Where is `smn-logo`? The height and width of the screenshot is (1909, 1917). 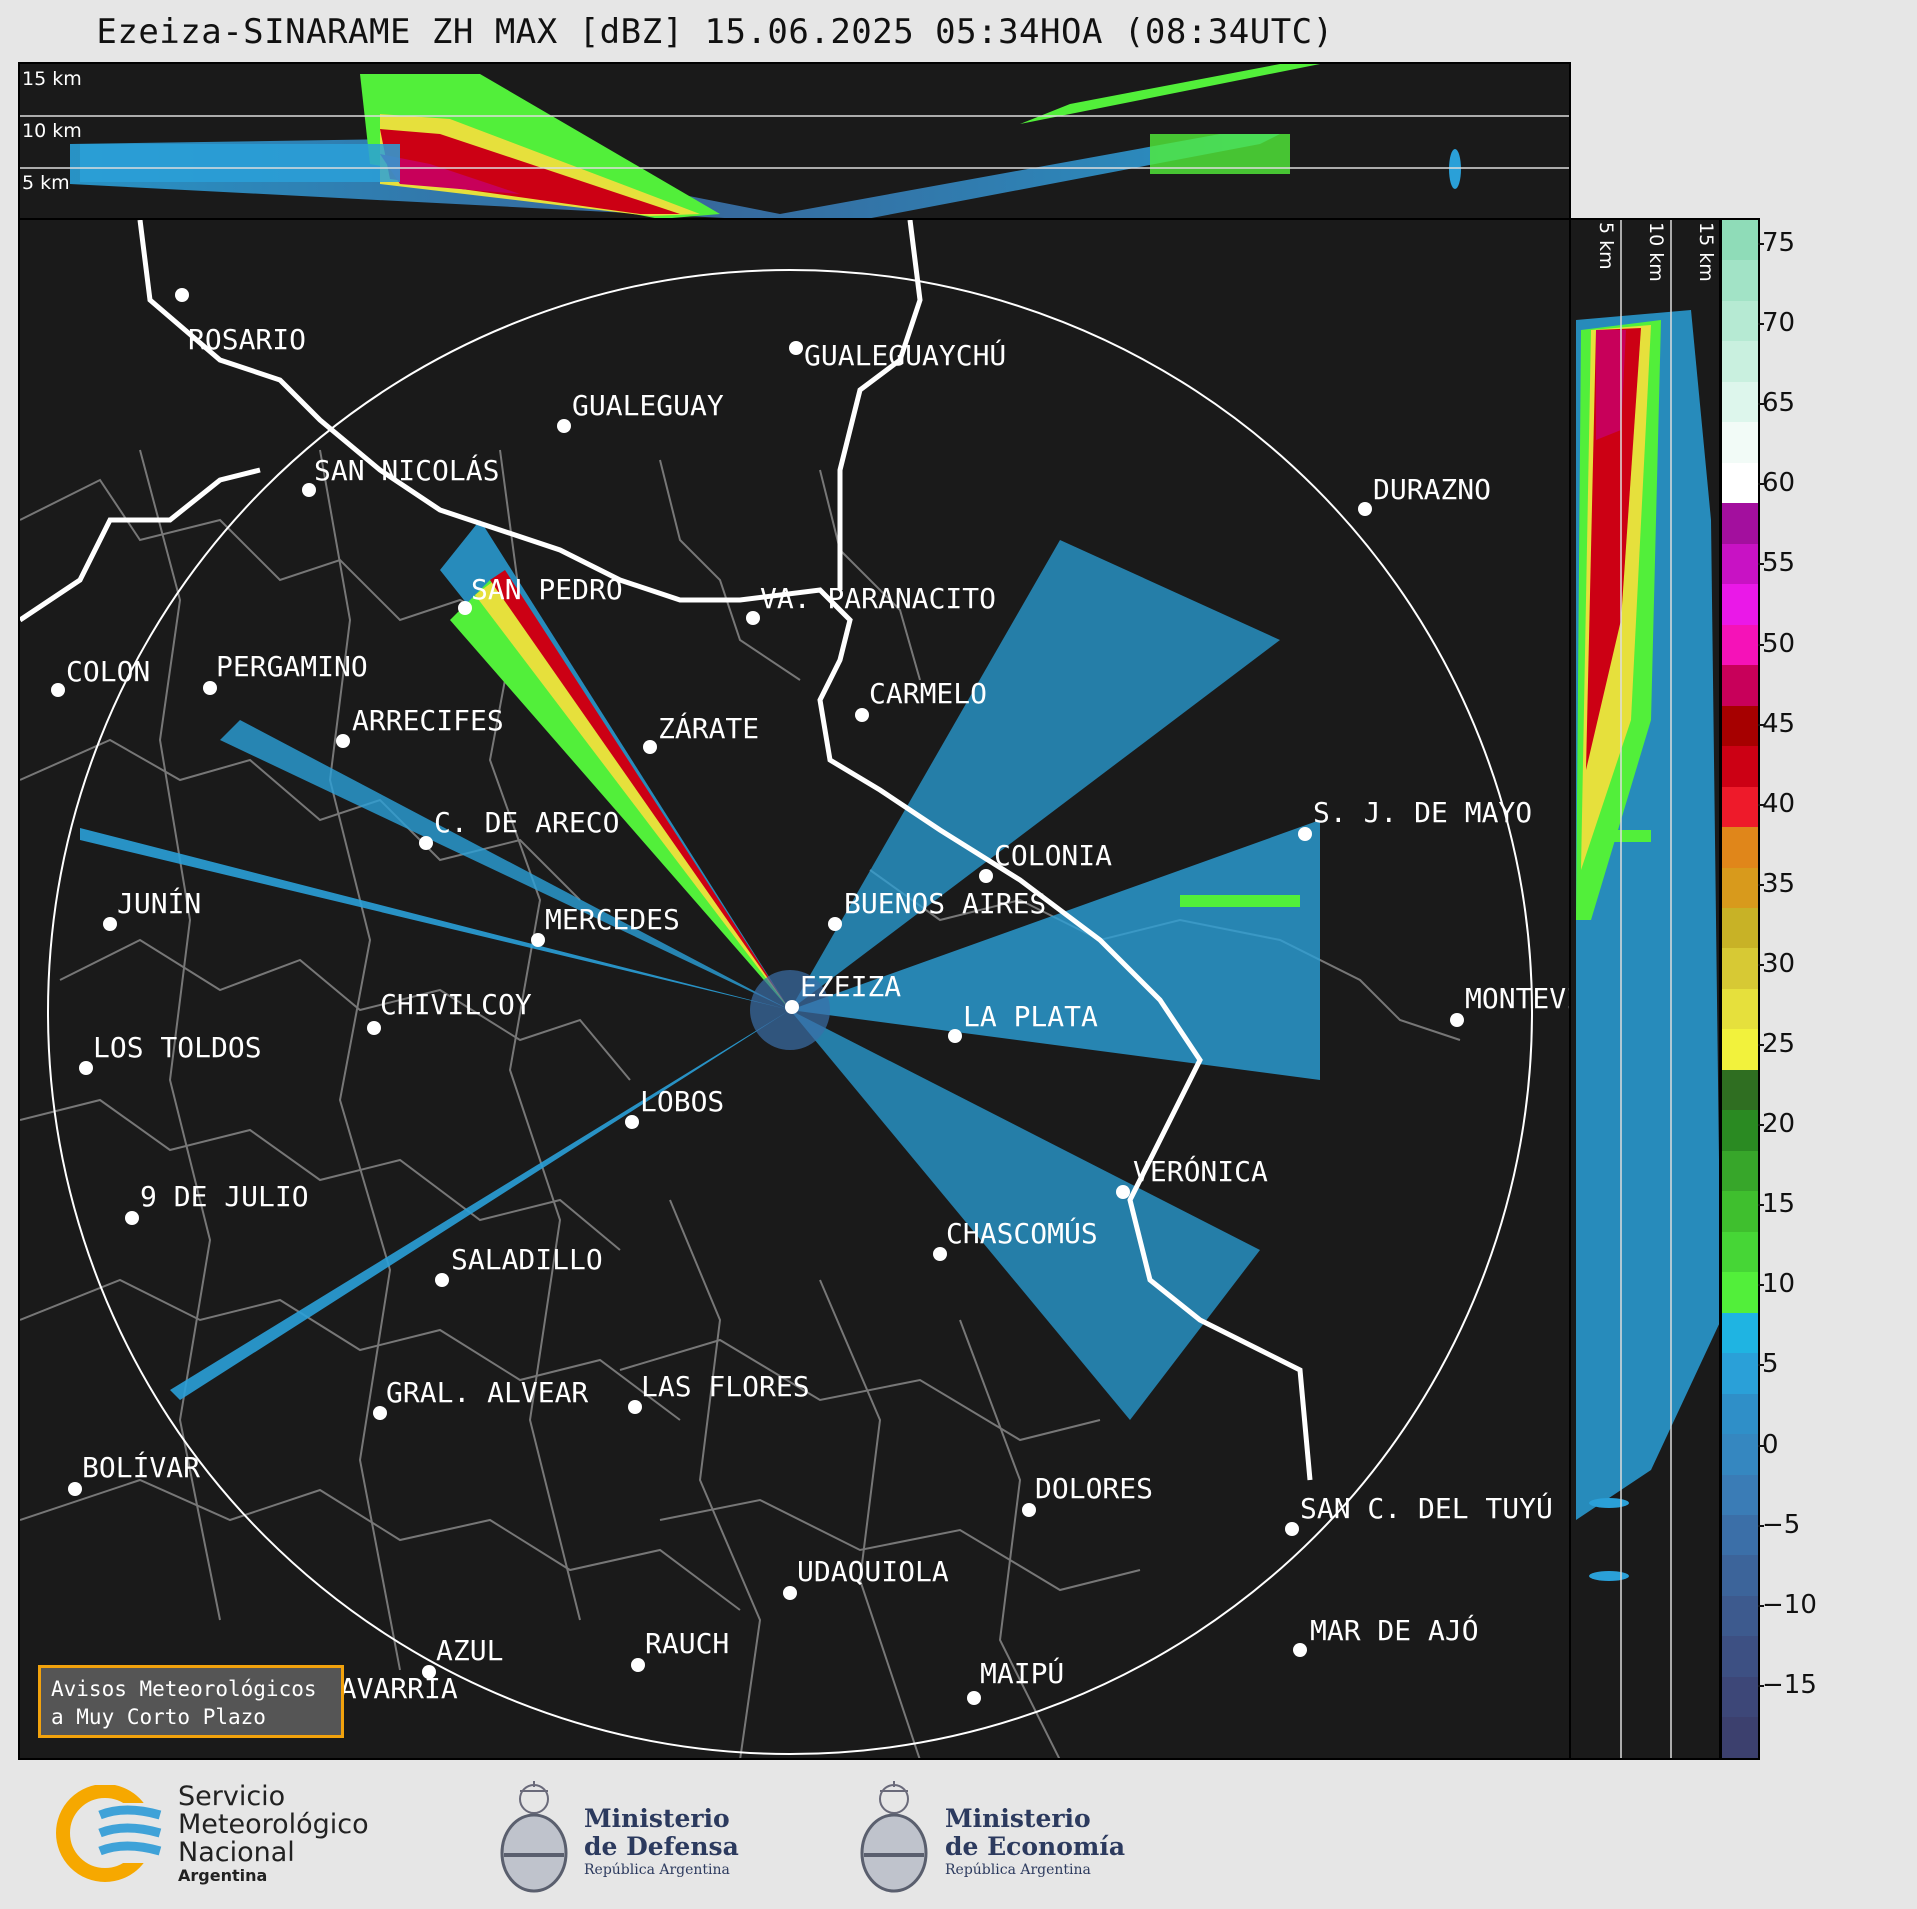
smn-logo is located at coordinates (115, 1834).